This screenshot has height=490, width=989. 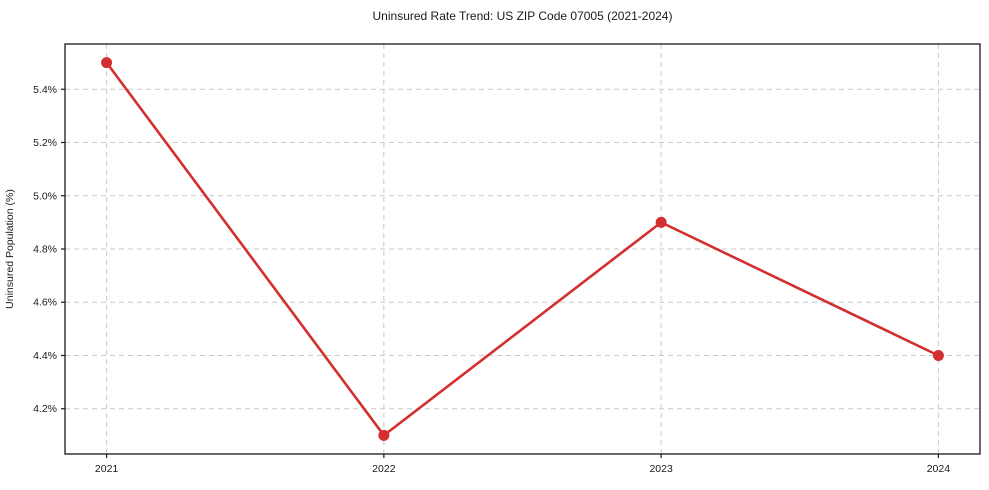 I want to click on y-tick-label: 4.2%, so click(x=45, y=409).